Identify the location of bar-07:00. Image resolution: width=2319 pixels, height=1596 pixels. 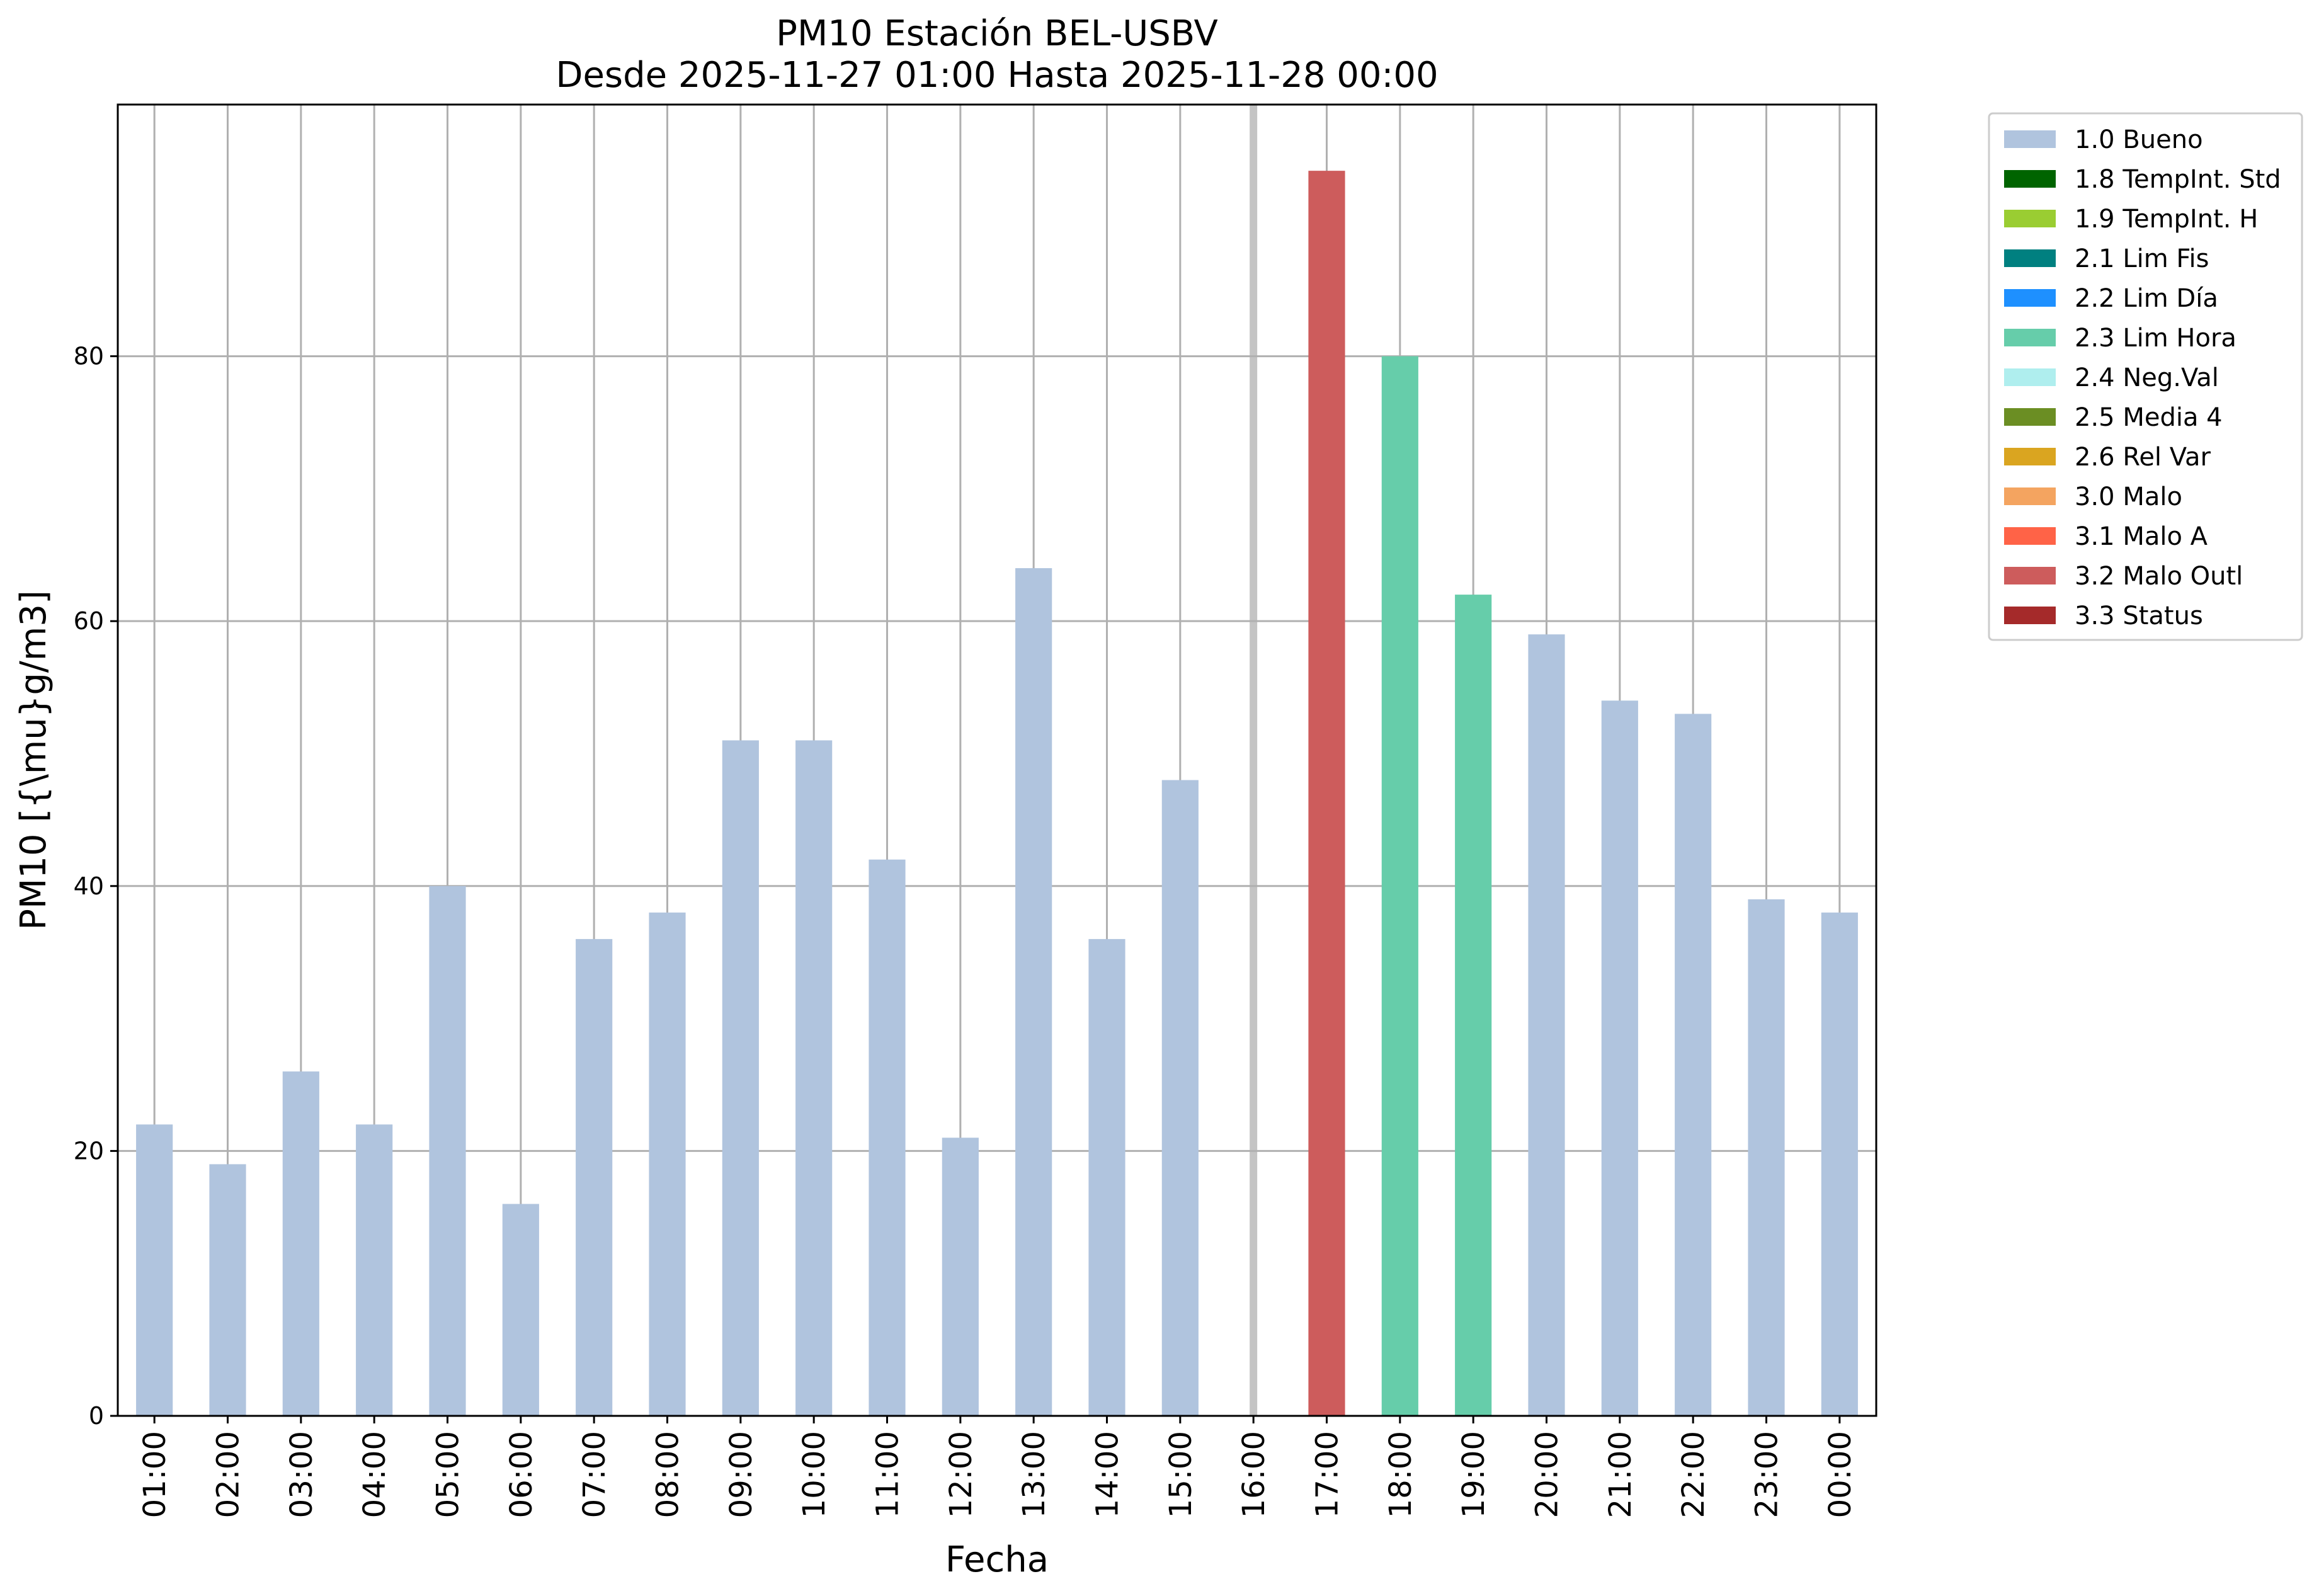
(594, 1177).